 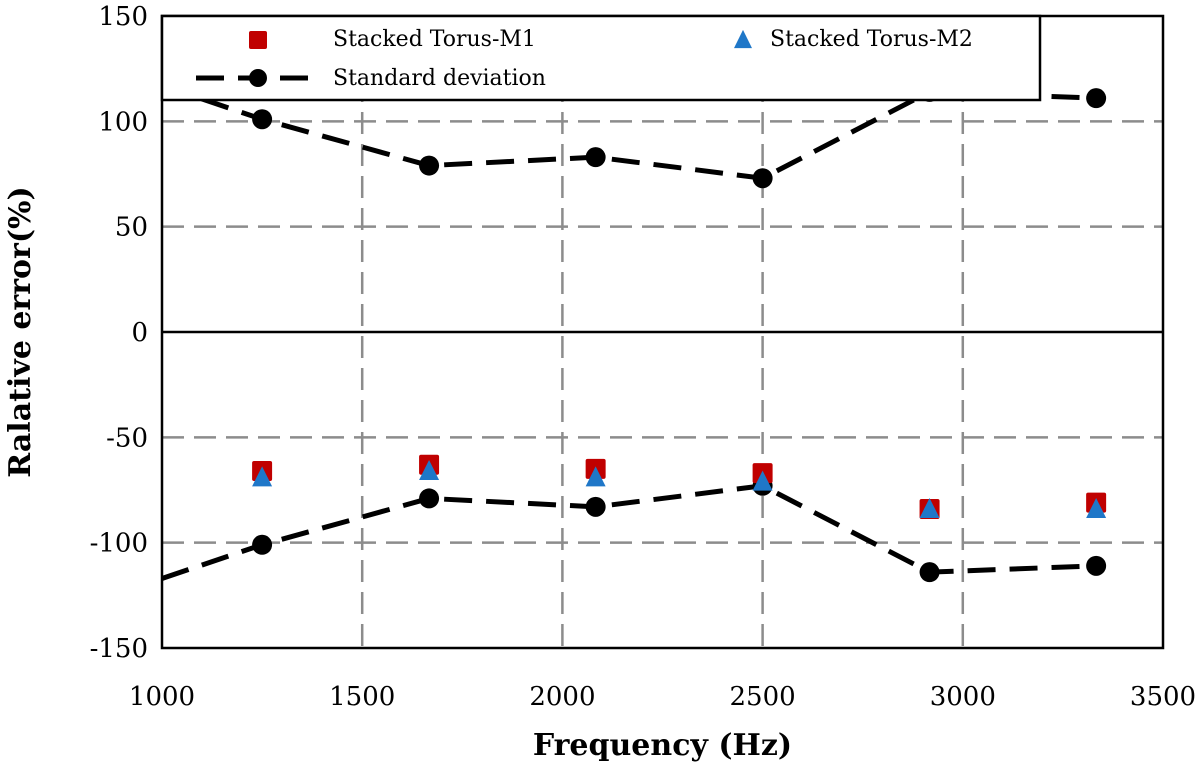 I want to click on legend-square-marker, so click(x=258, y=40).